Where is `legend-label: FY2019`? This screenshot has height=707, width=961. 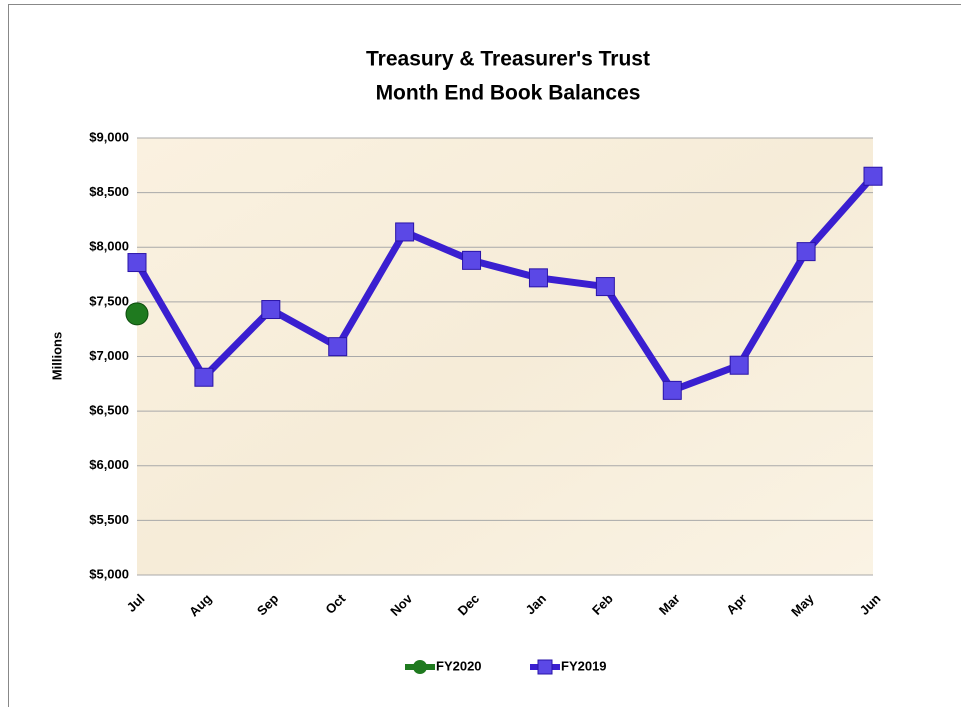
legend-label: FY2019 is located at coordinates (584, 665).